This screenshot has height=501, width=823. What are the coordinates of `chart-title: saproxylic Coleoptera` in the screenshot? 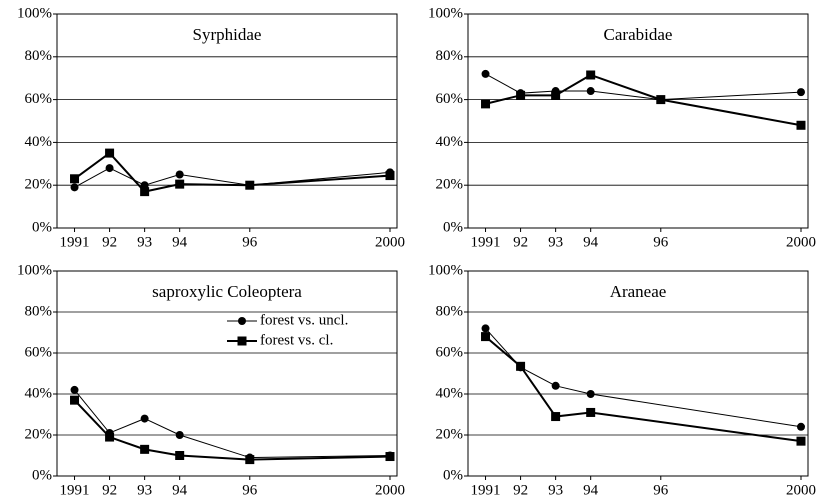 It's located at (227, 291).